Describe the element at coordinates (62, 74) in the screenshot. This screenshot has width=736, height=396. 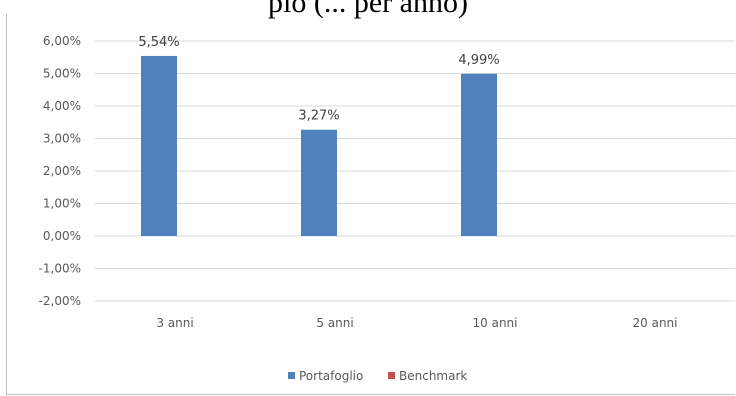
I see `y-tick-label: 5,00%` at that location.